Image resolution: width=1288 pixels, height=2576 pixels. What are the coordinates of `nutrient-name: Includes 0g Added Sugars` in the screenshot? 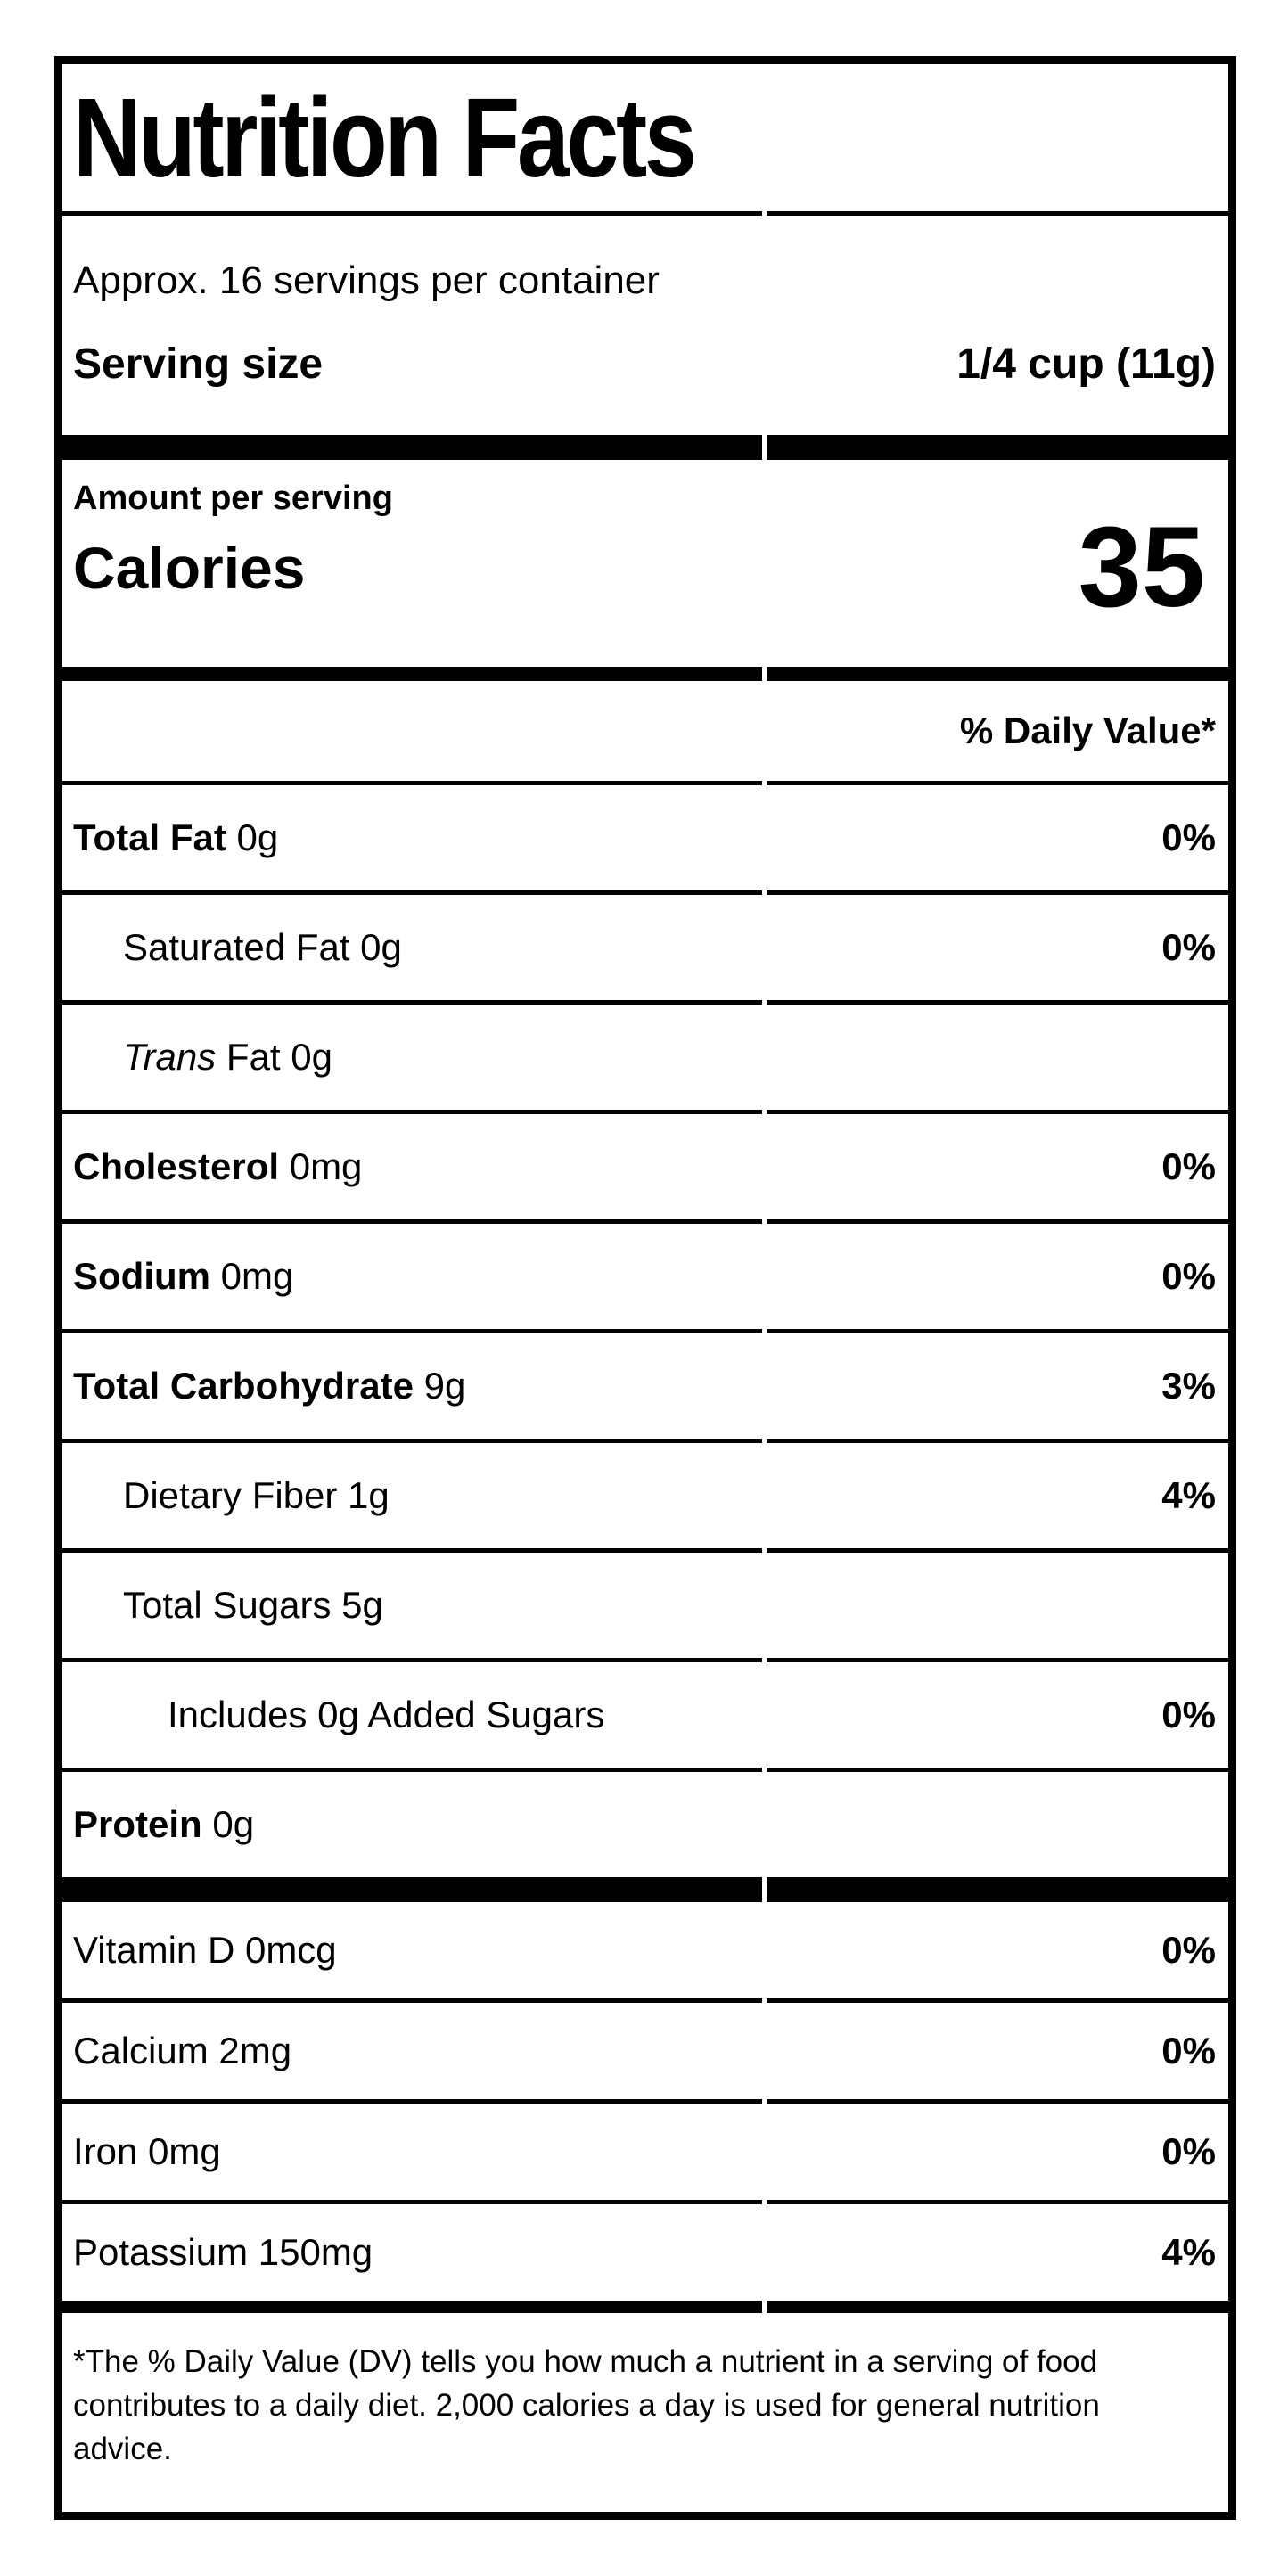 It's located at (386, 1715).